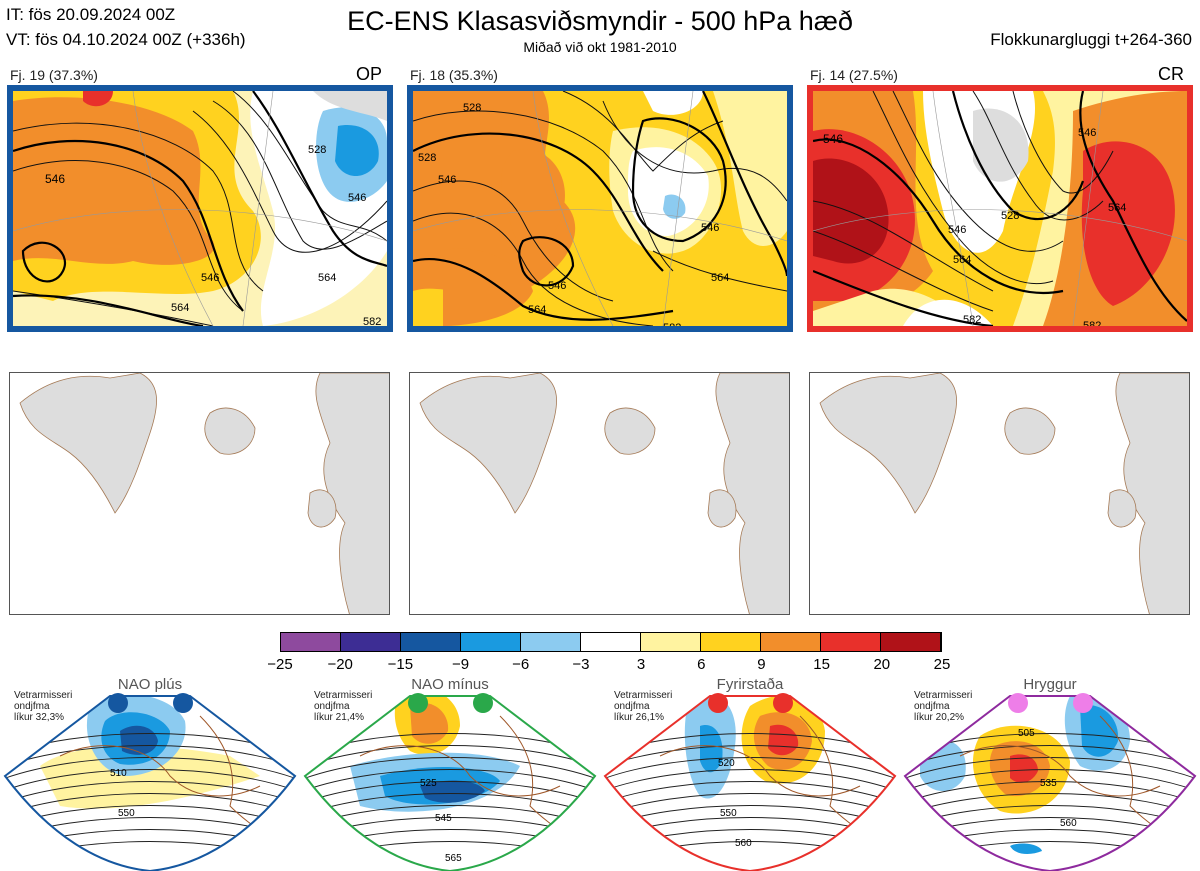 This screenshot has height=871, width=1200. What do you see at coordinates (54, 75) in the screenshot?
I see `panel-1-label: Fj. 19 (37.3%)` at bounding box center [54, 75].